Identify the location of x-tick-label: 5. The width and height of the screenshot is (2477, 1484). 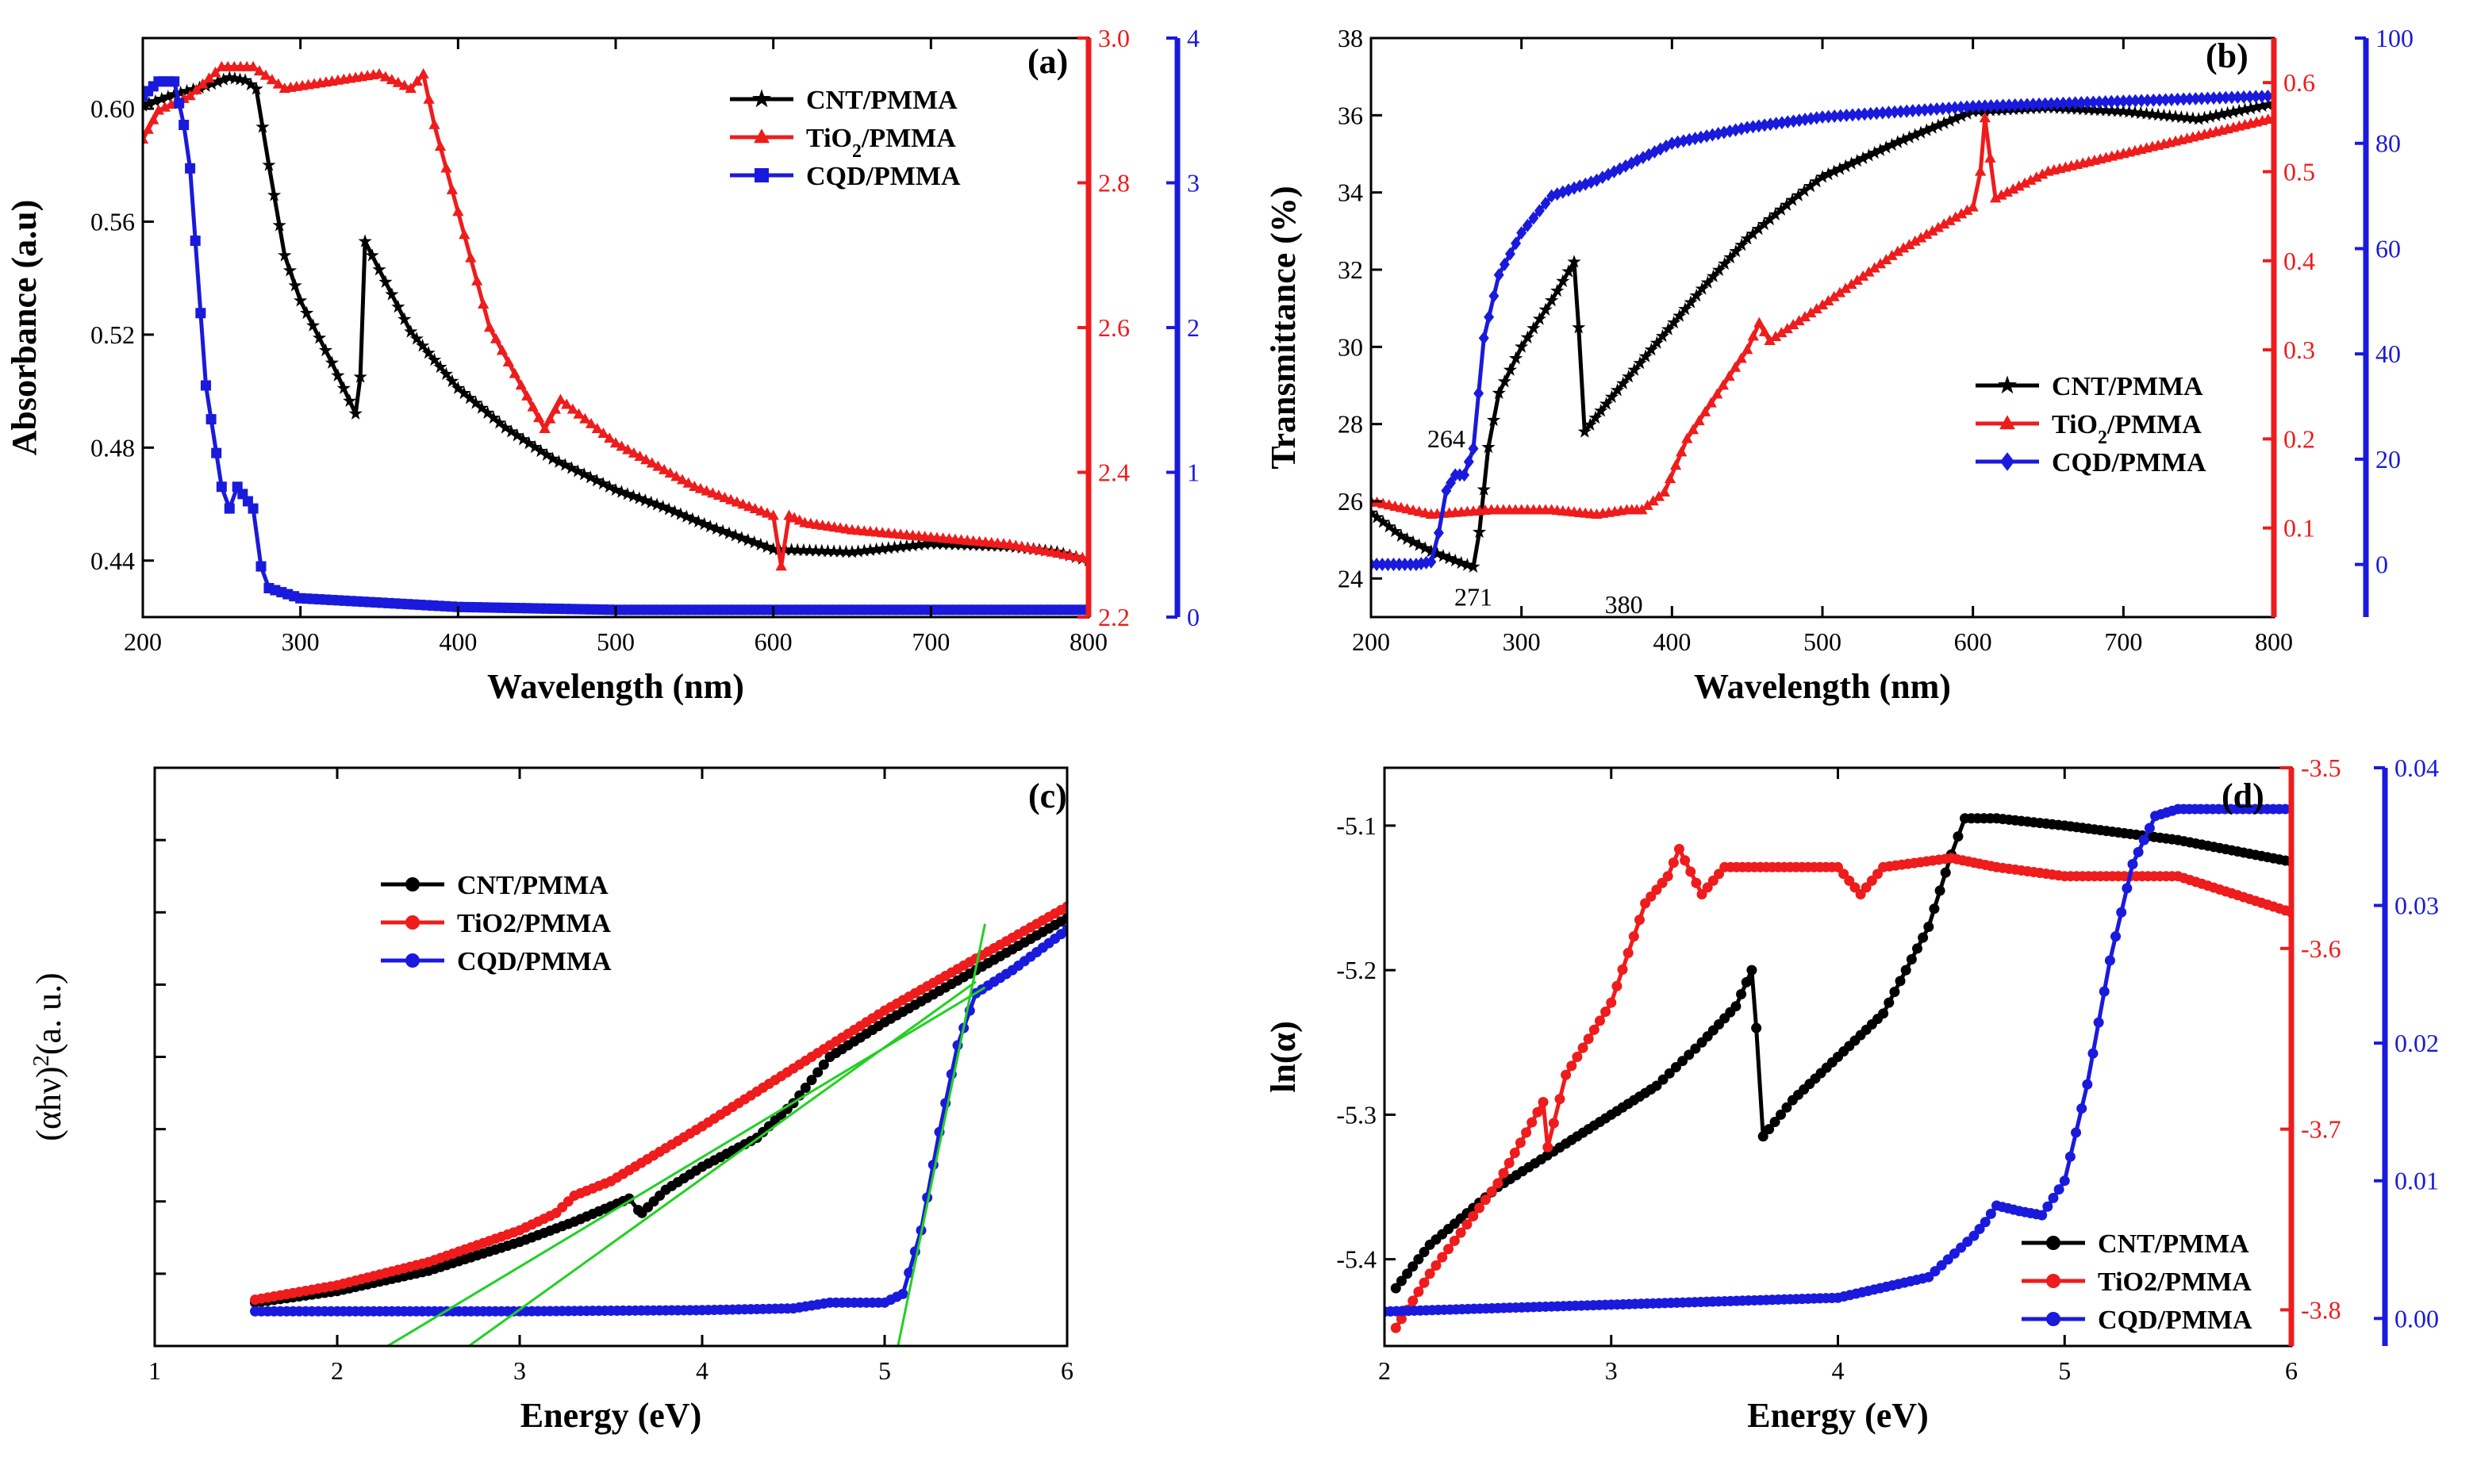
(884, 1370).